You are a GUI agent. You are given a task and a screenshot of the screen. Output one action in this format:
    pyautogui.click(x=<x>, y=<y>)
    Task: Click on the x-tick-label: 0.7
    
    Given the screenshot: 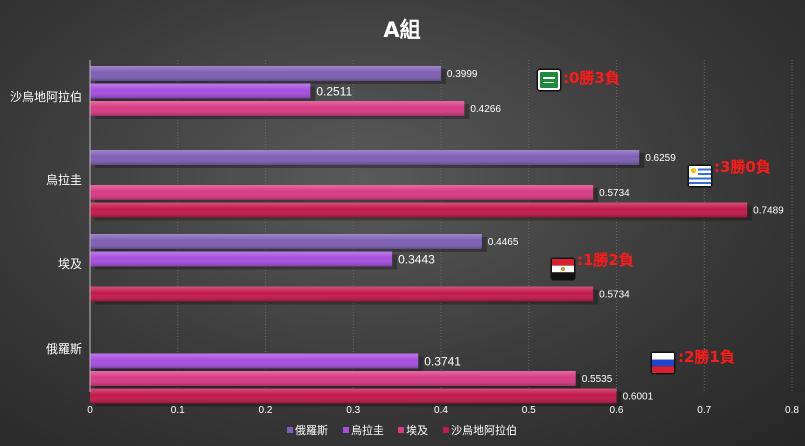 What is the action you would take?
    pyautogui.click(x=704, y=410)
    